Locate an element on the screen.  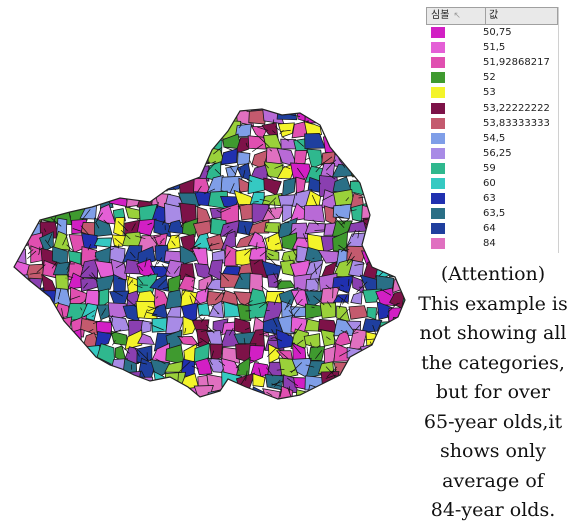
note-line: 65-year olds,it is located at coordinates (493, 423).